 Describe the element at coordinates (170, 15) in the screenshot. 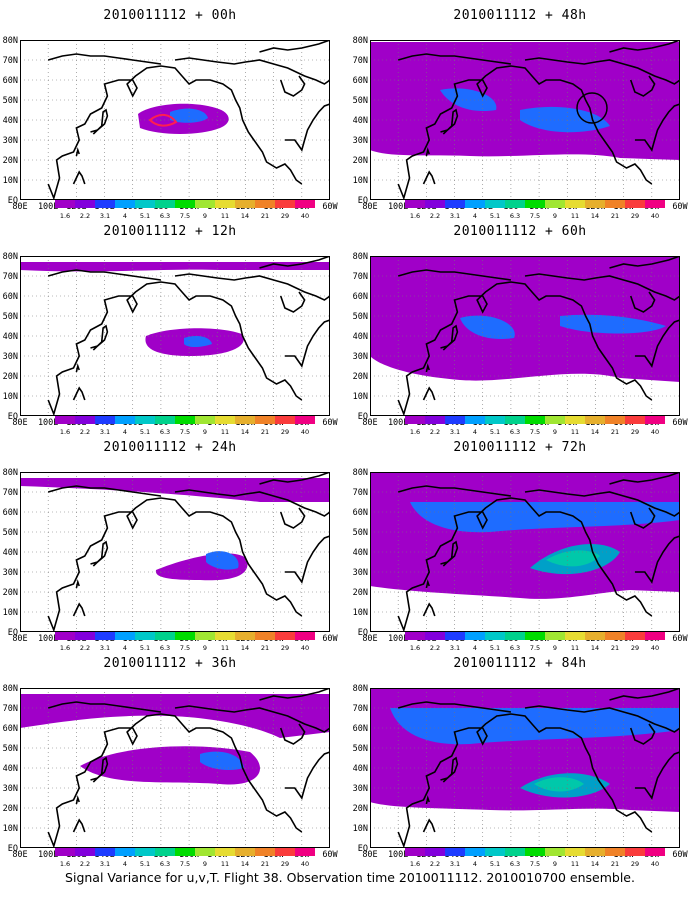

I see `panel-title: 2010011112 + 00h` at that location.